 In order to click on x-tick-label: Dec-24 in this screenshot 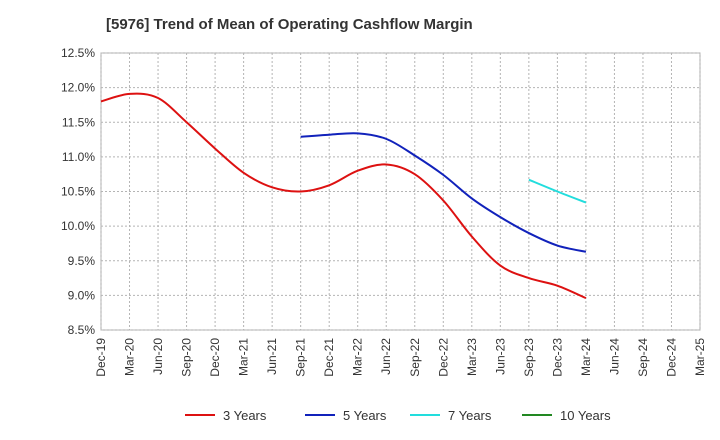, I will do `click(671, 357)`.